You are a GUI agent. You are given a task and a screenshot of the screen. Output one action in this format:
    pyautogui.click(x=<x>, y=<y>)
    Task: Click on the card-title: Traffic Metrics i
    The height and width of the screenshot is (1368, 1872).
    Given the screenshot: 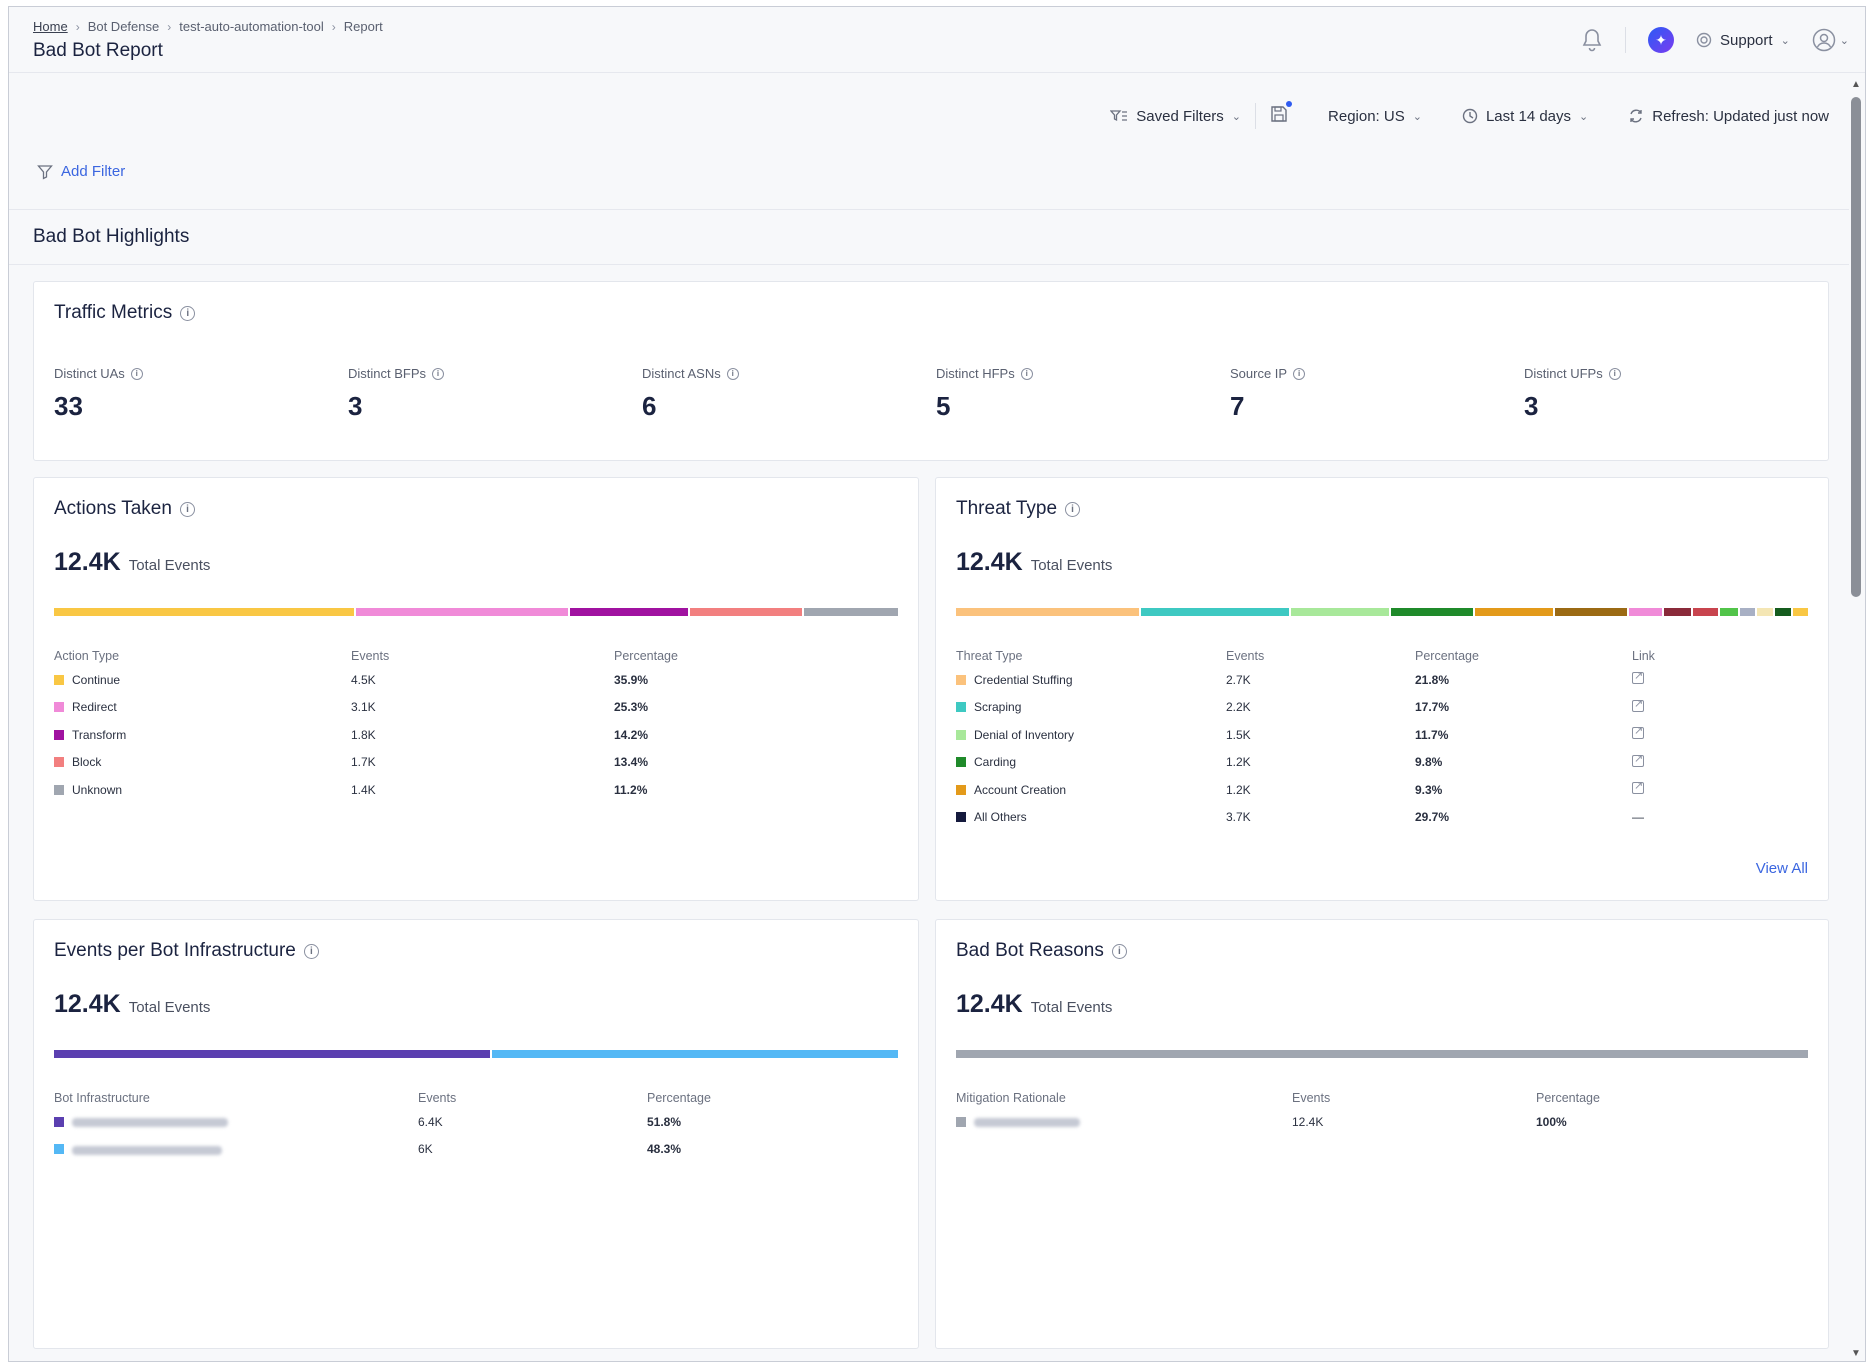 What is the action you would take?
    pyautogui.click(x=125, y=313)
    